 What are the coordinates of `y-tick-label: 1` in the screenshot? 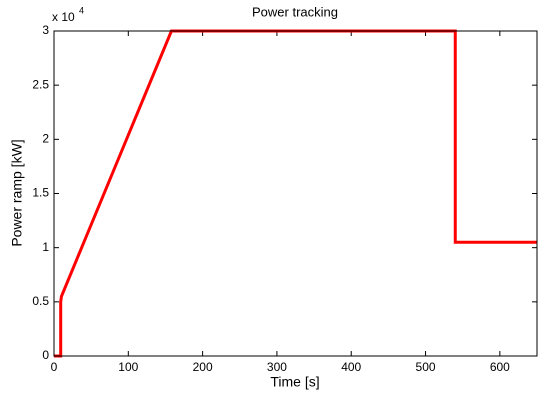 It's located at (45, 247).